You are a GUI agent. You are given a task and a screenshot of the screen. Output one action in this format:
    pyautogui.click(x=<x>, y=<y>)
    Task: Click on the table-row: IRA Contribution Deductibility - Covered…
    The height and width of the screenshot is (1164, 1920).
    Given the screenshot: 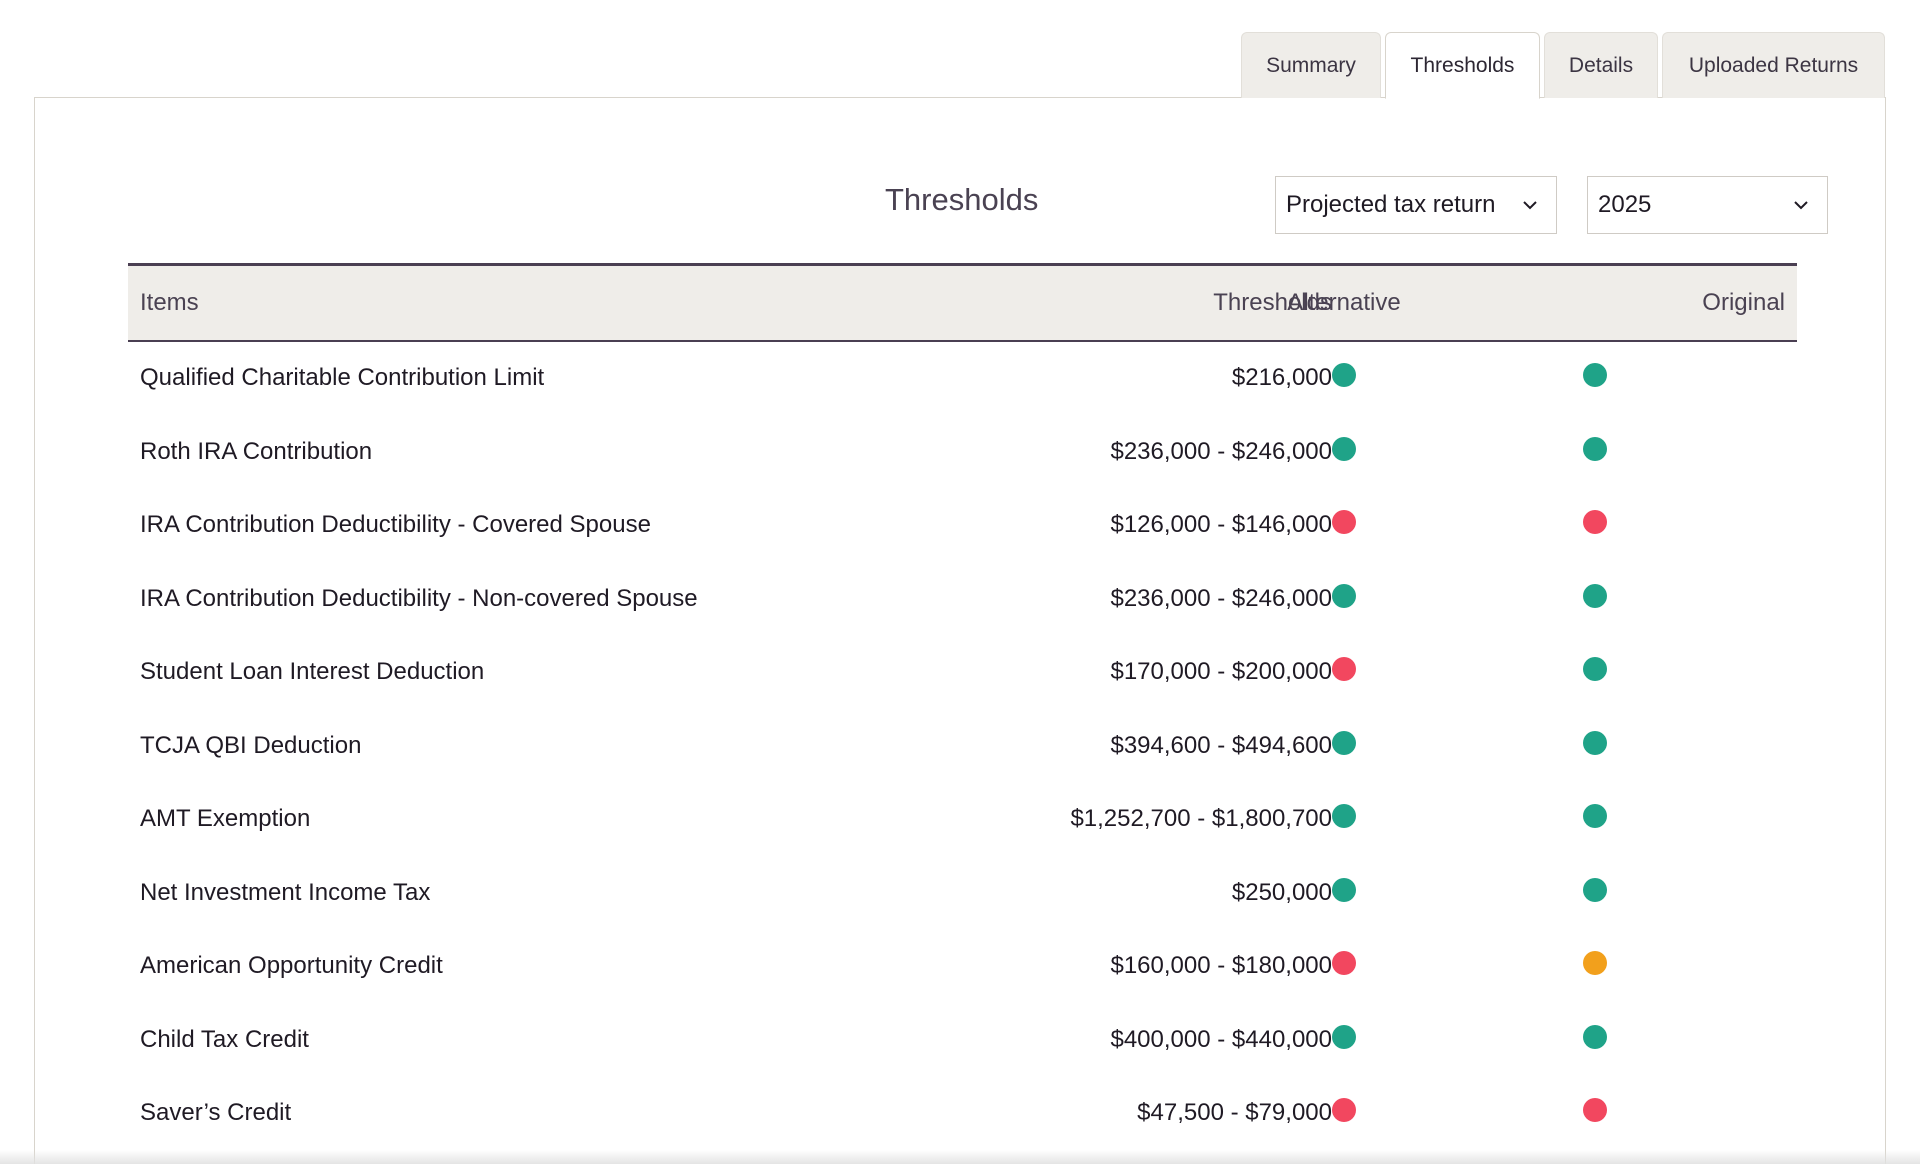 What is the action you would take?
    pyautogui.click(x=962, y=526)
    